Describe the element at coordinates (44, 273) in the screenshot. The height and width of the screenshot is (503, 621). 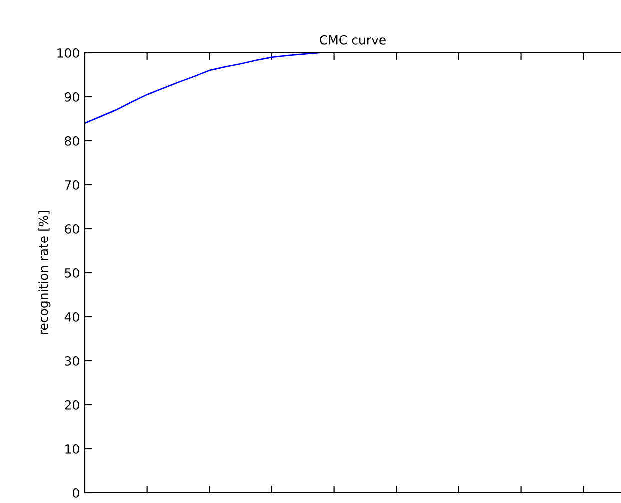
I see `y-axis-title: recognition rate [%]` at that location.